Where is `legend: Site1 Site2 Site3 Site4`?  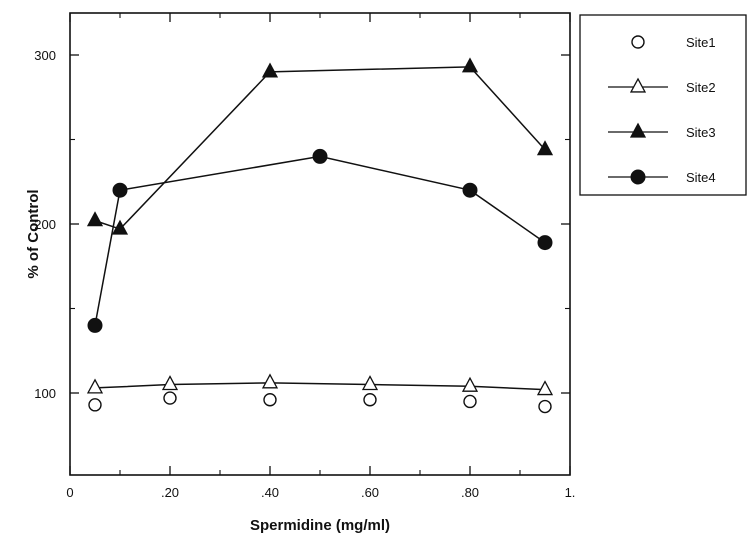 legend: Site1 Site2 Site3 Site4 is located at coordinates (663, 105).